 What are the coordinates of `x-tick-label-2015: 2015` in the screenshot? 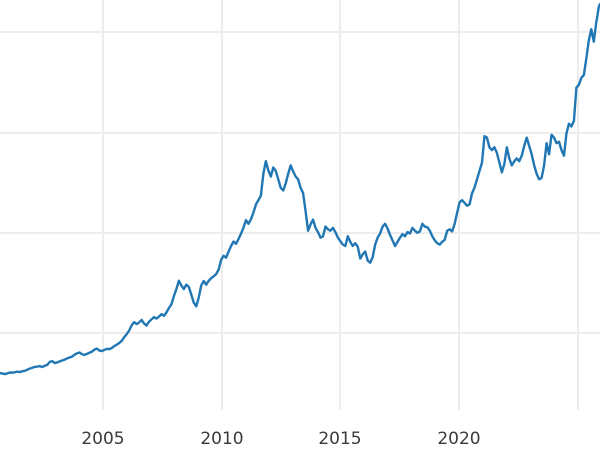 It's located at (339, 439).